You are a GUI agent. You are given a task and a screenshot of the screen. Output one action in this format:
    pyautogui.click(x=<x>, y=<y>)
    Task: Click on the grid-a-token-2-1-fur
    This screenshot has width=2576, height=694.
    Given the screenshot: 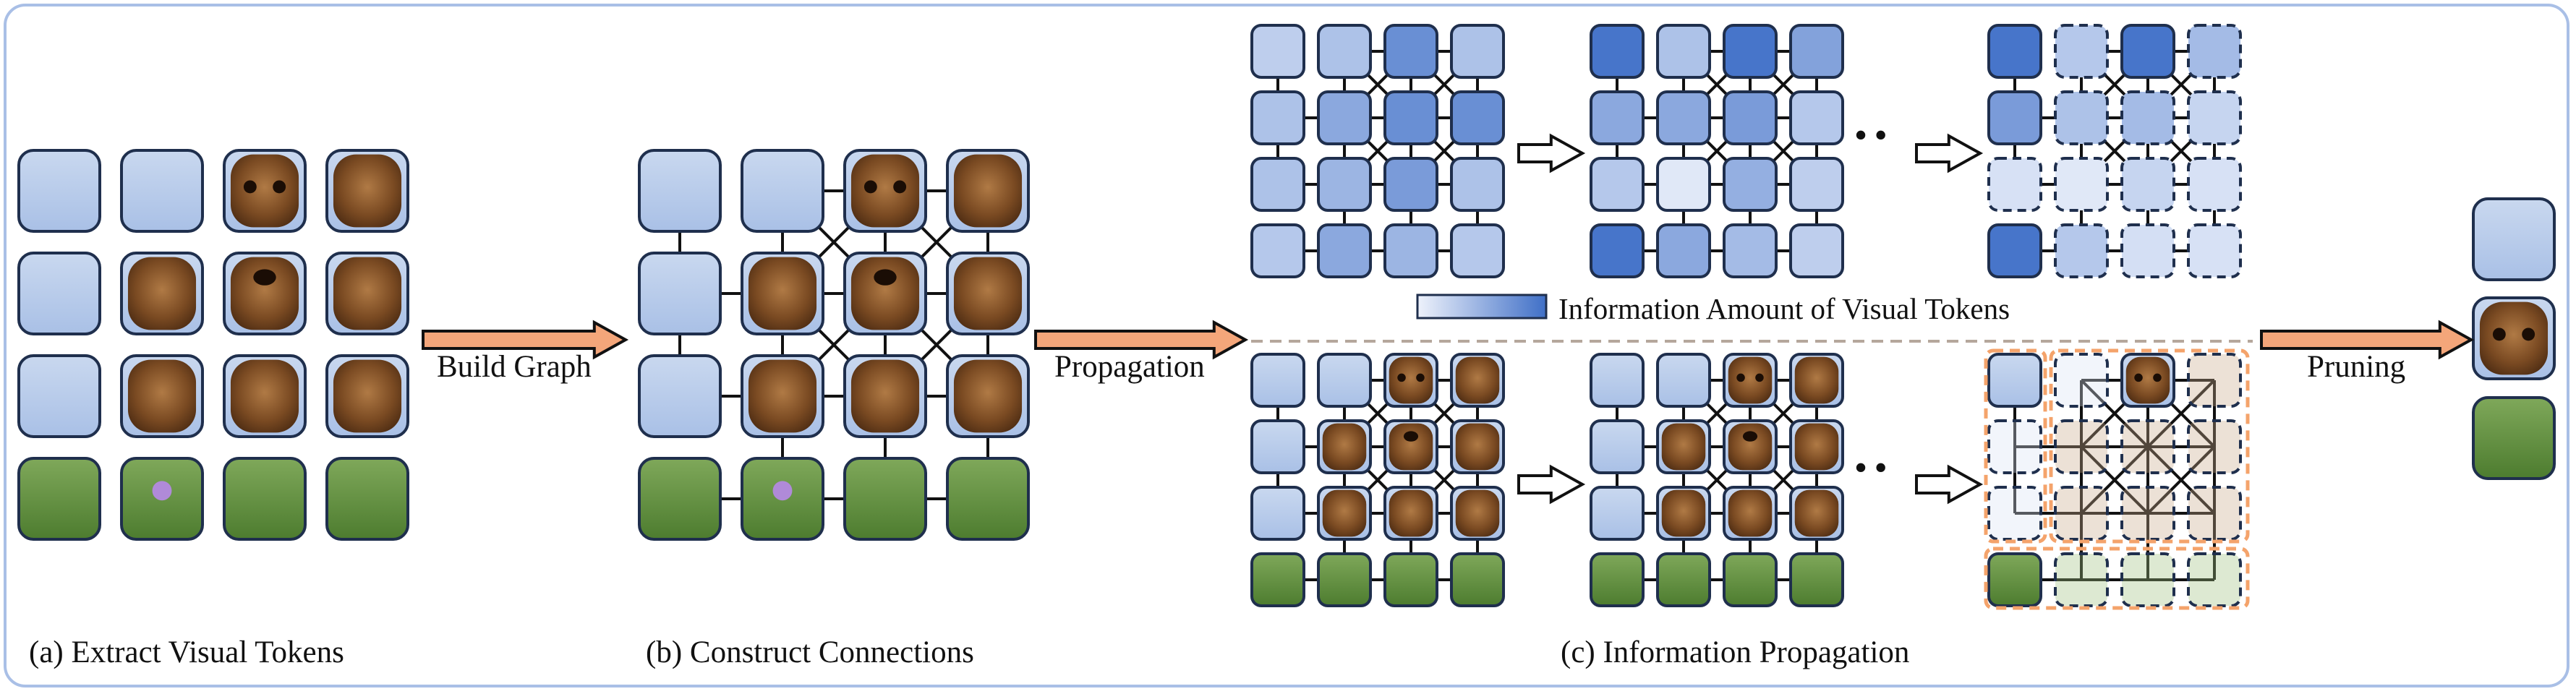 What is the action you would take?
    pyautogui.click(x=162, y=396)
    